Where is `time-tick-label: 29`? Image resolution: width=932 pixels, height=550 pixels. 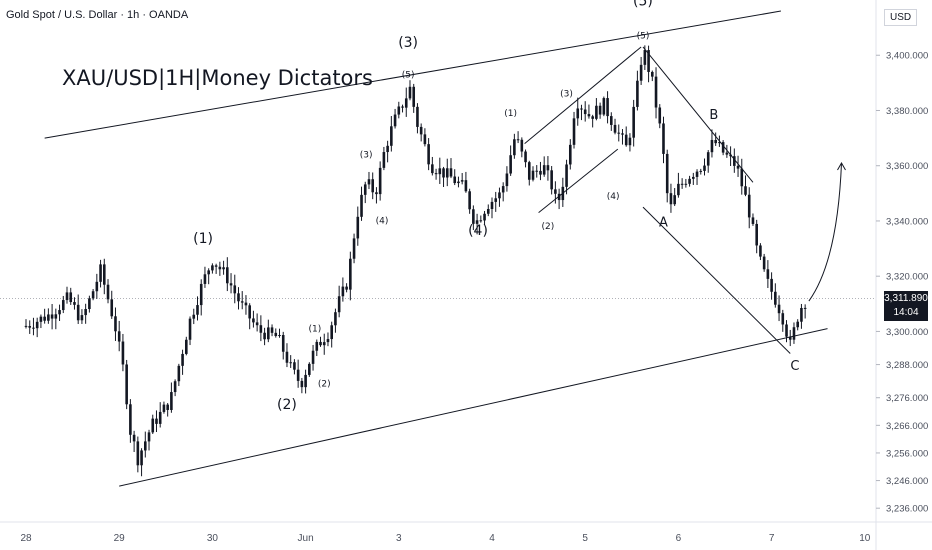 time-tick-label: 29 is located at coordinates (120, 538).